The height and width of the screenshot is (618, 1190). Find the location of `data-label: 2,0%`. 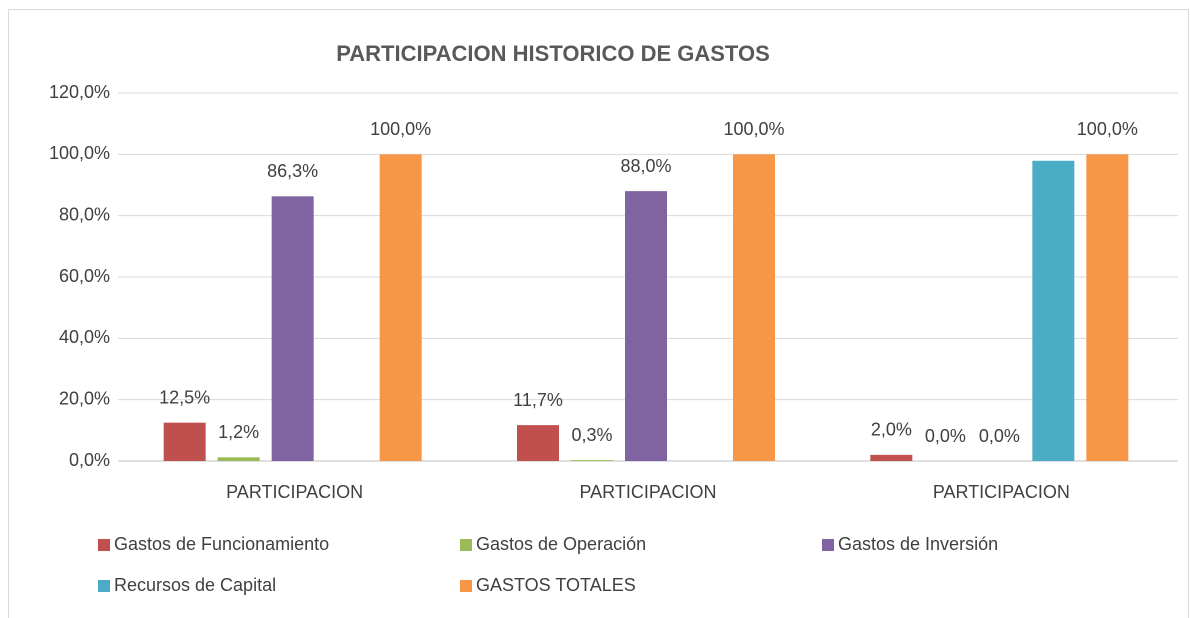

data-label: 2,0% is located at coordinates (891, 430).